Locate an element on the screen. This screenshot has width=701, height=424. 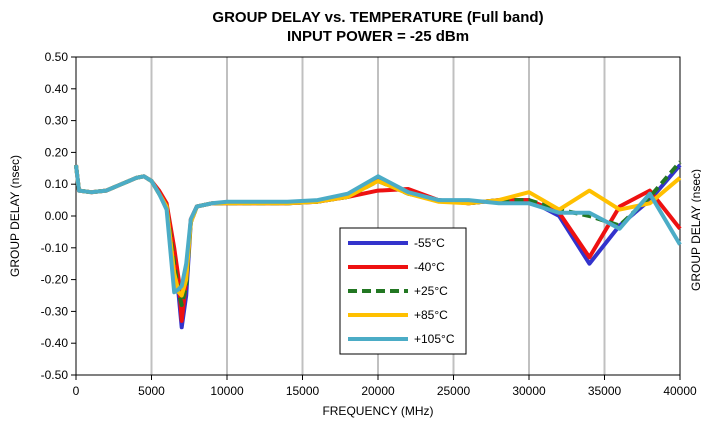
x-tick-label: 15000 is located at coordinates (303, 391).